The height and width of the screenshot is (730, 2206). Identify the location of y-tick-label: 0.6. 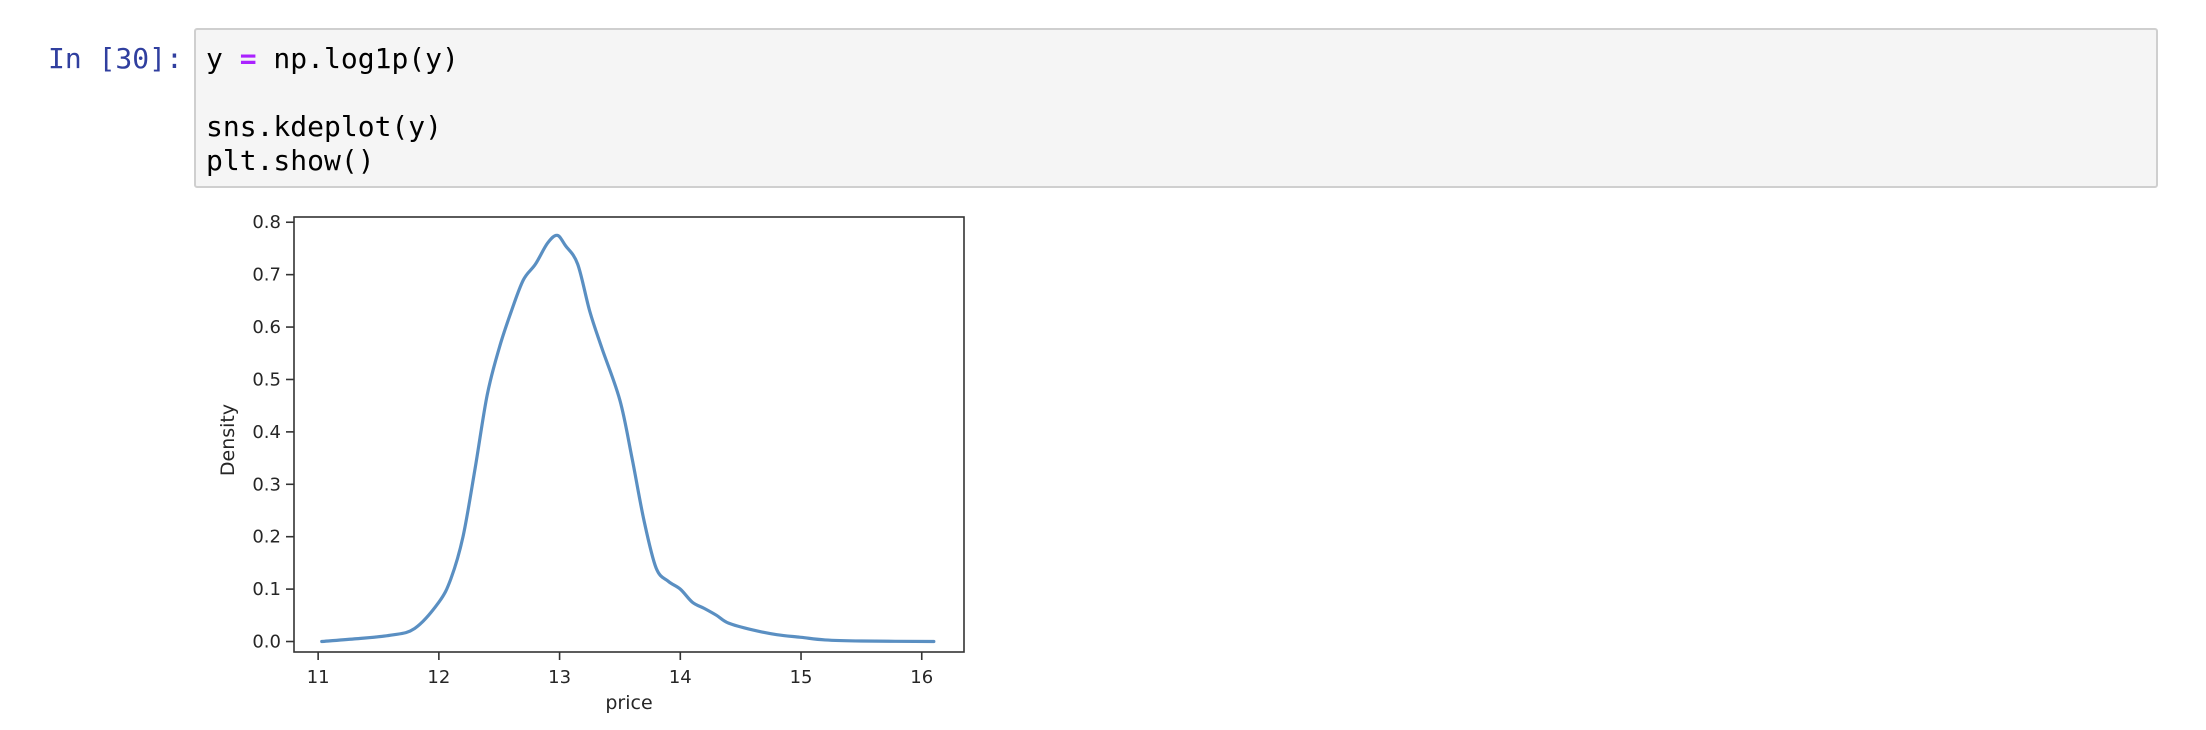
(266, 327).